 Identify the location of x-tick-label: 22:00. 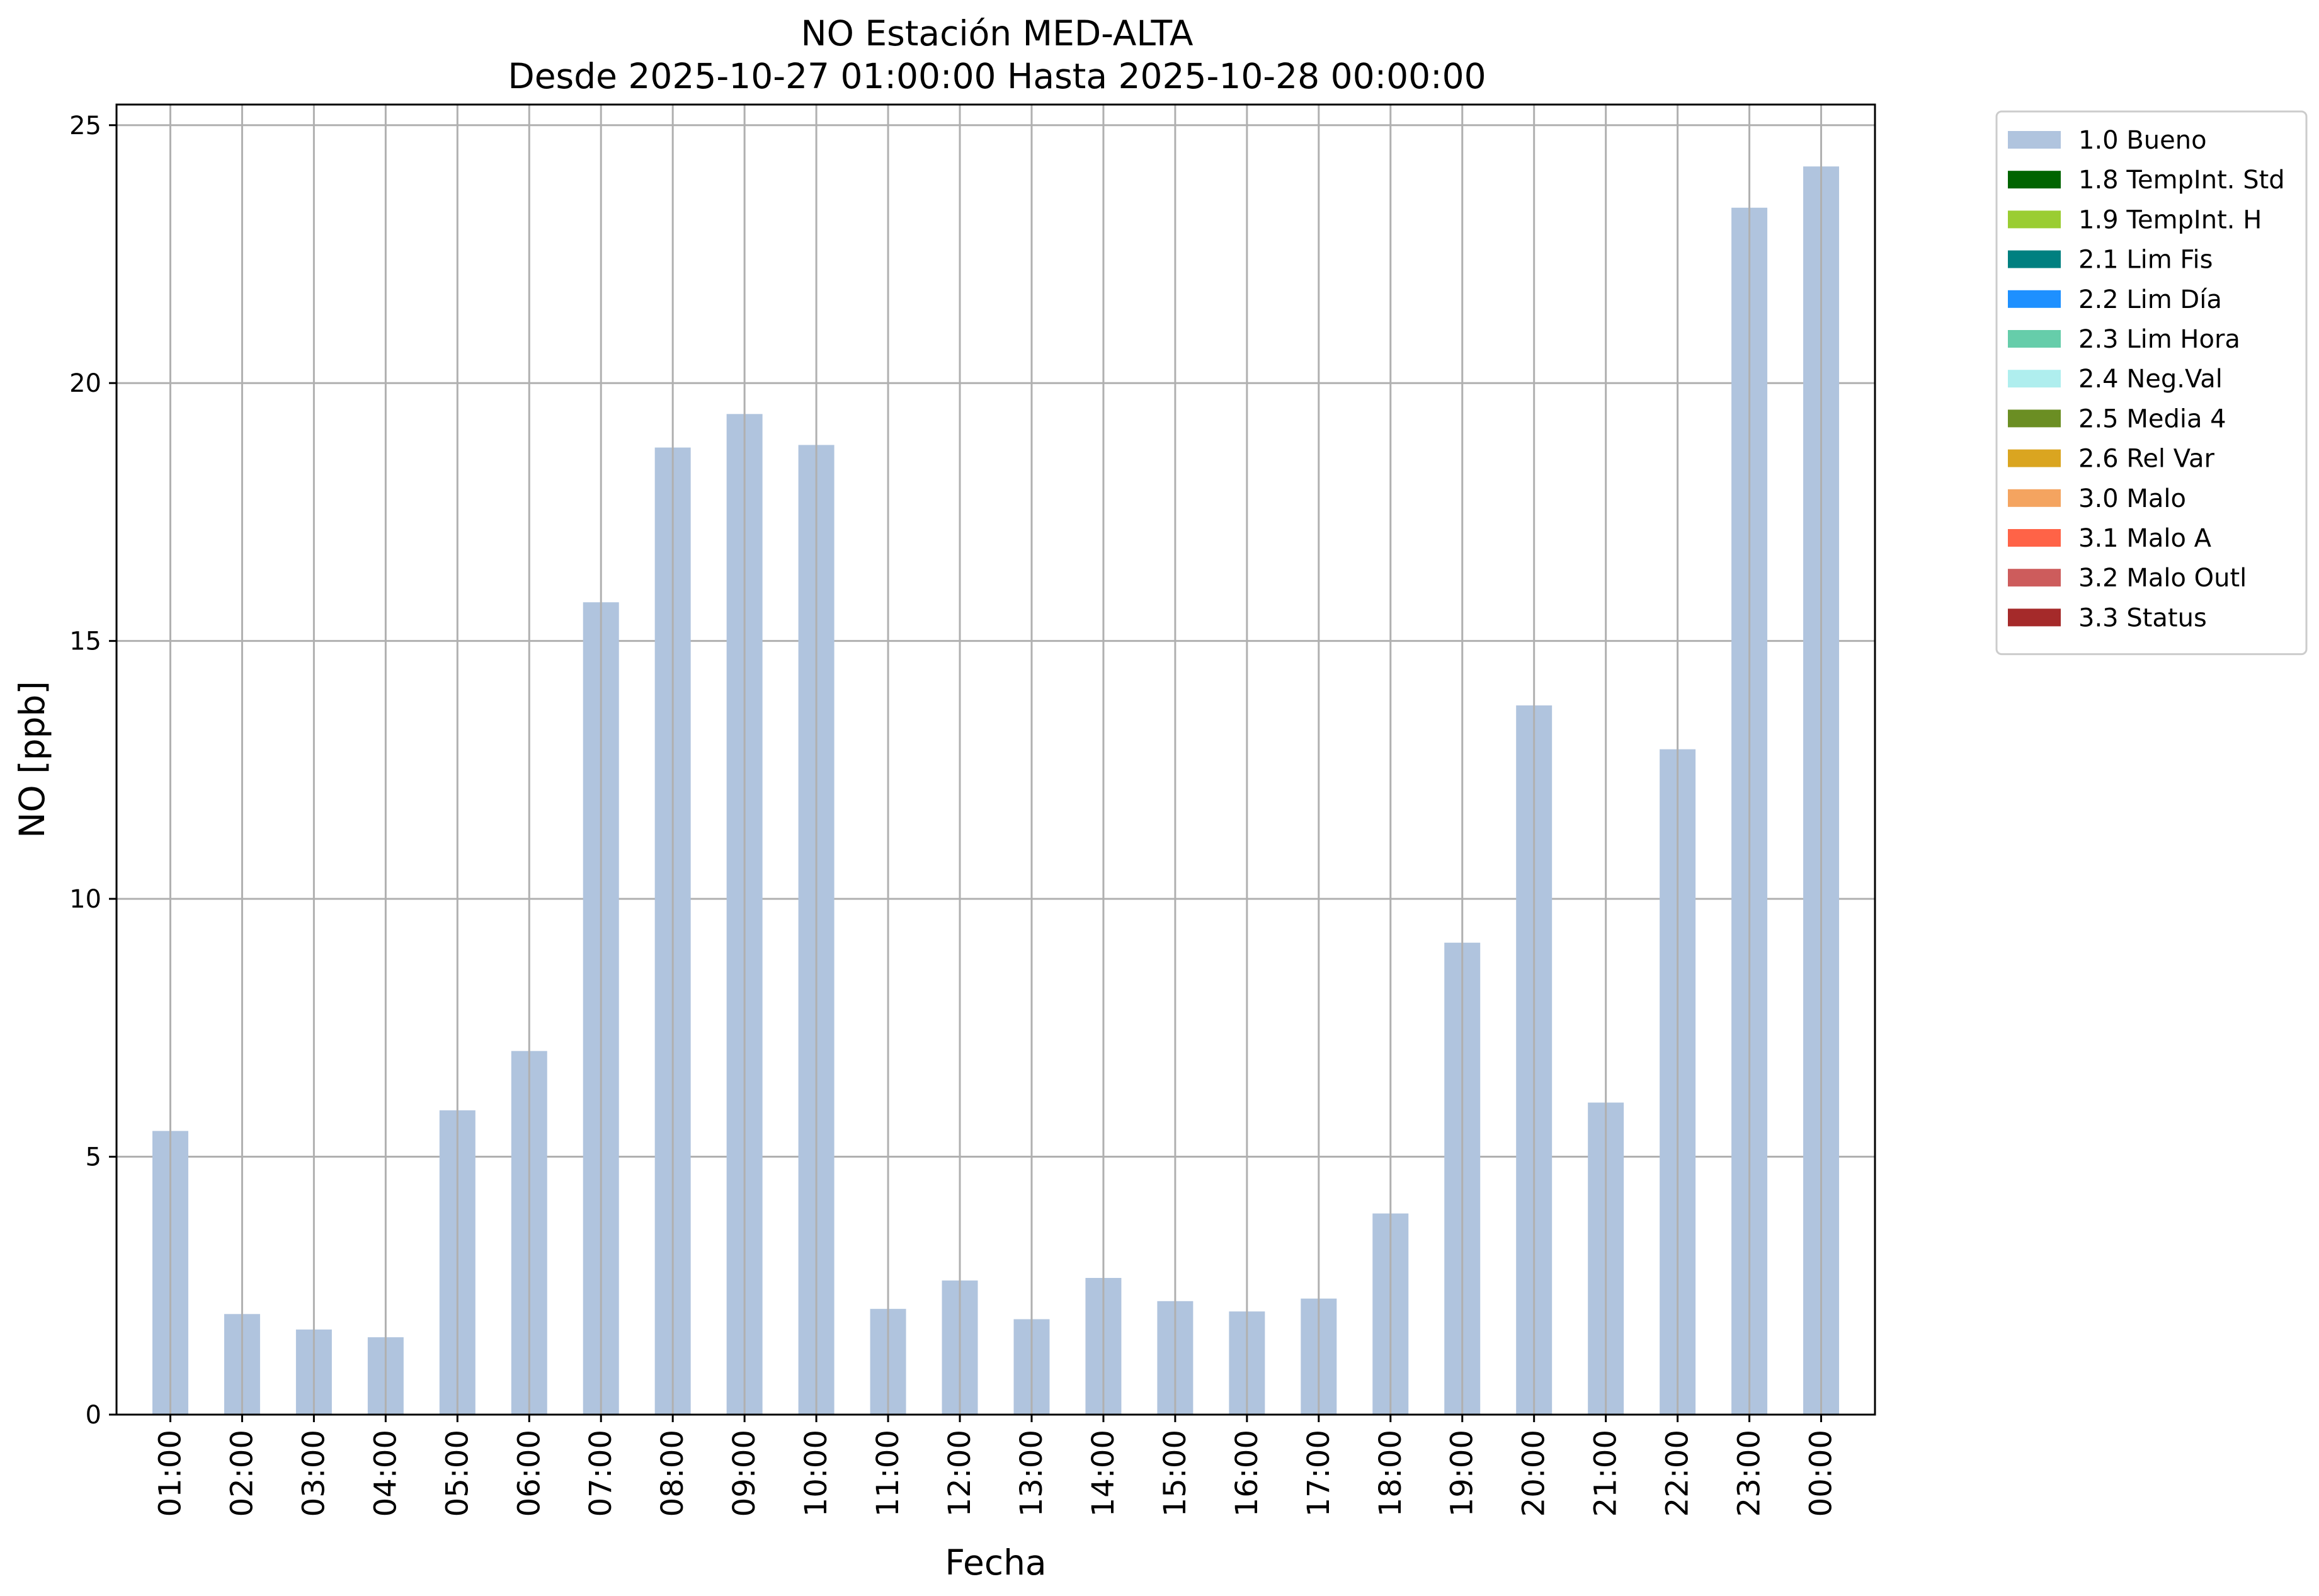
(1677, 1473).